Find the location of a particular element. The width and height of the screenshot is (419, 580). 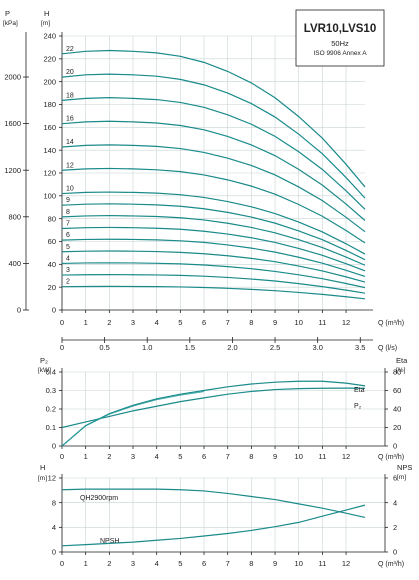

y-tick-label: 0.3 is located at coordinates (51, 390).